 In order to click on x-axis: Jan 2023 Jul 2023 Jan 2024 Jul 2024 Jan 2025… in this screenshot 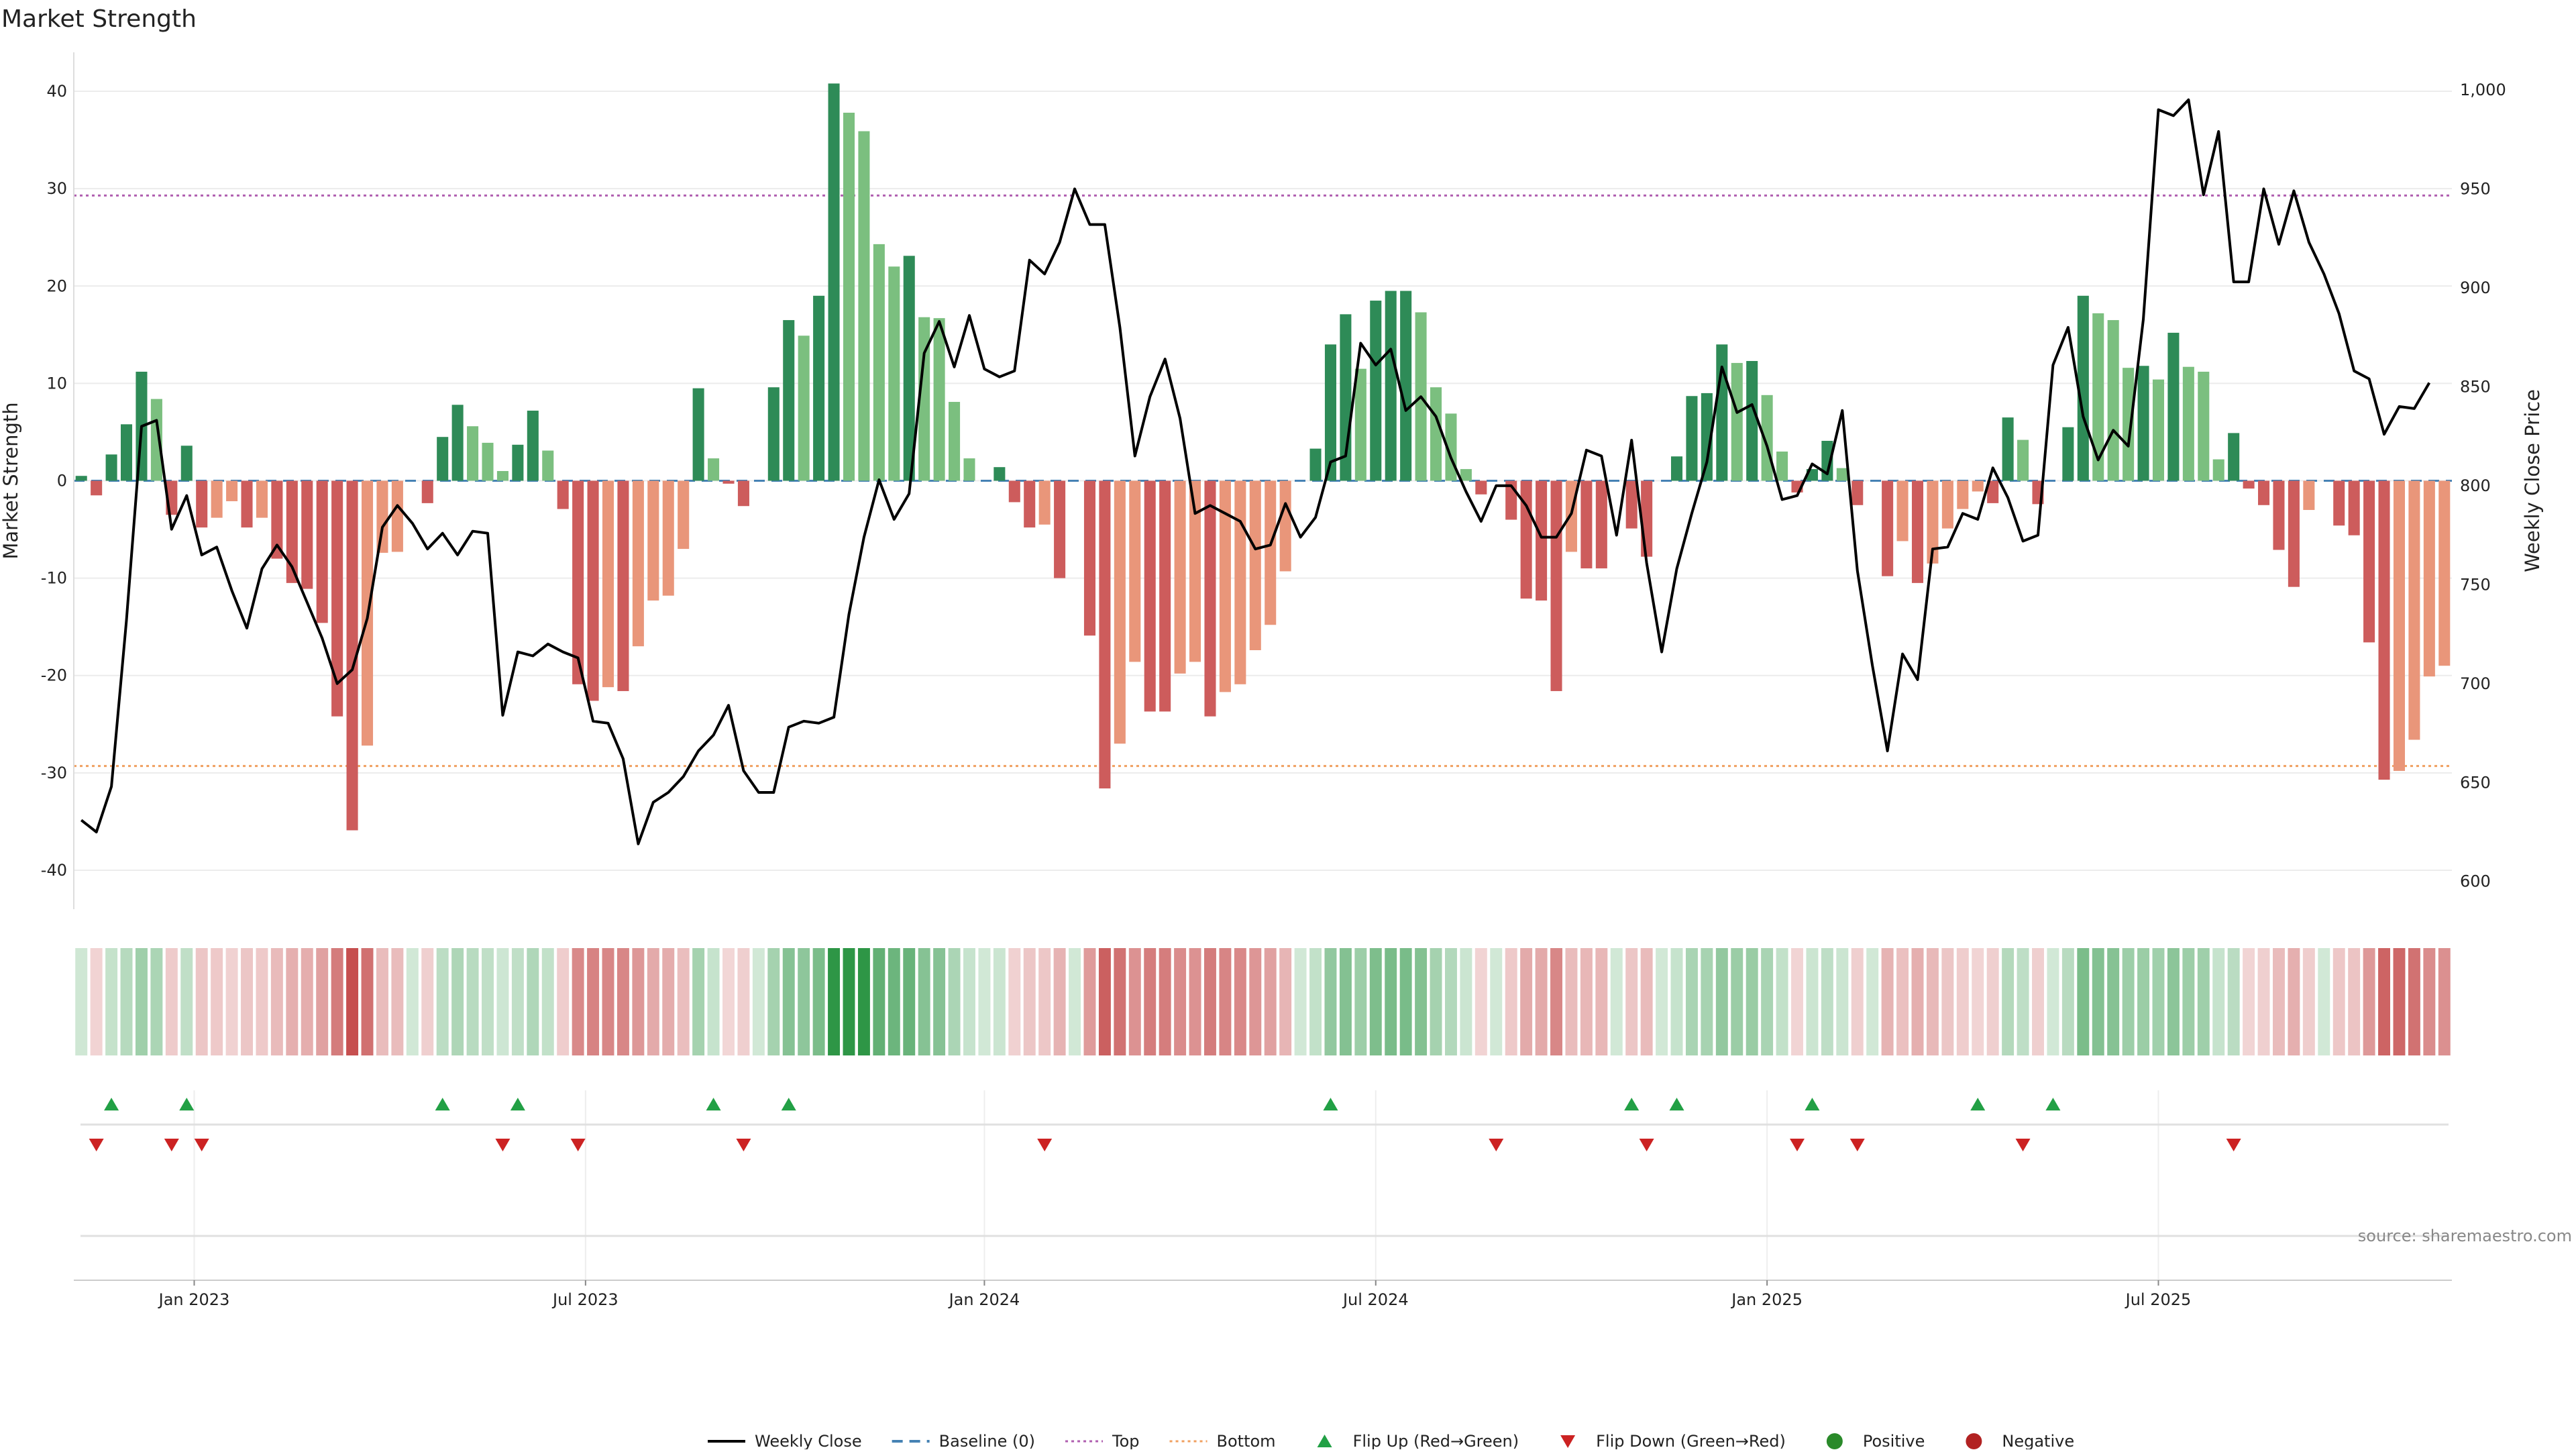, I will do `click(1263, 1295)`.